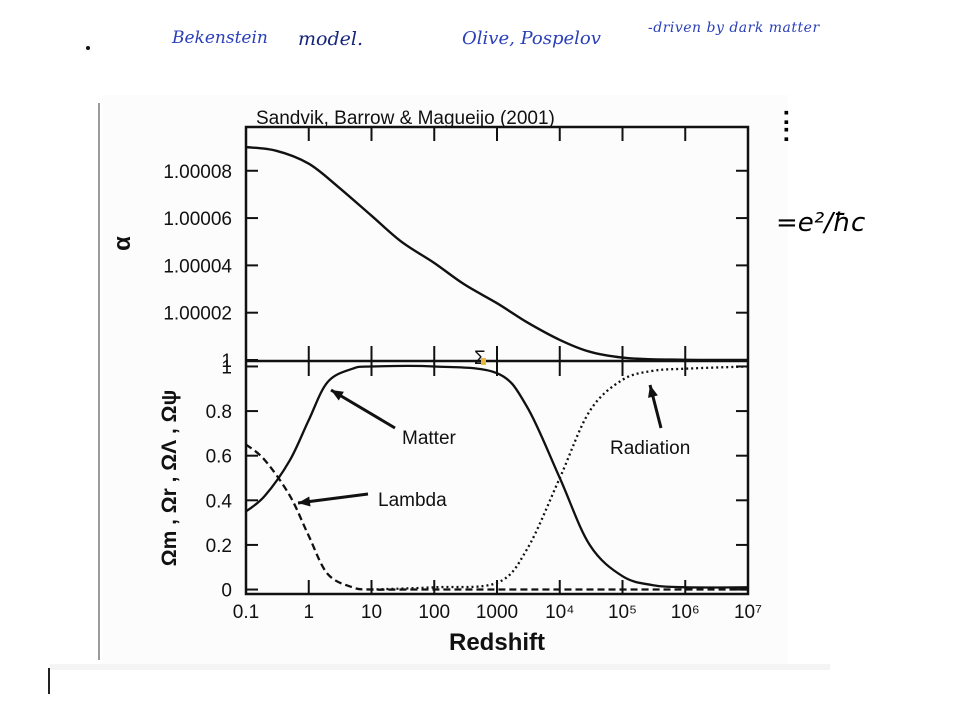 Image resolution: width=960 pixels, height=720 pixels. Describe the element at coordinates (497, 612) in the screenshot. I see `x-tick-label: 1000` at that location.